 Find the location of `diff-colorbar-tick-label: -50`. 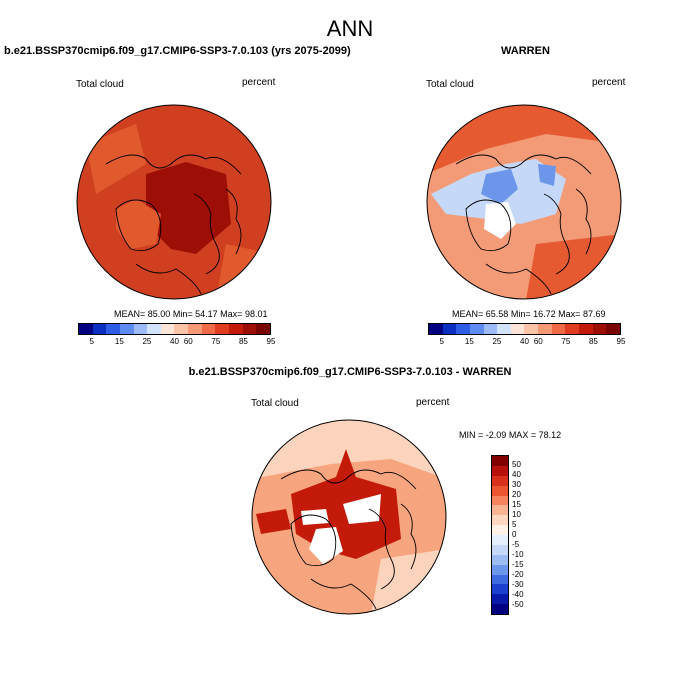

diff-colorbar-tick-label: -50 is located at coordinates (518, 604).